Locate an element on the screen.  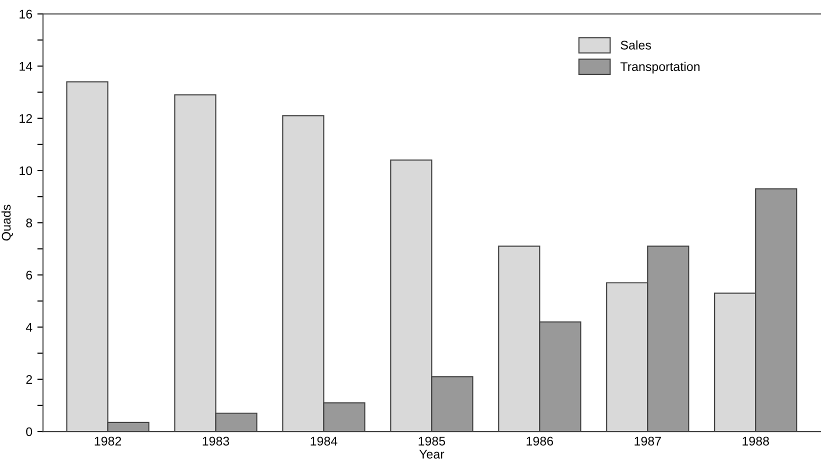
x-tick-label: 1987 is located at coordinates (647, 441).